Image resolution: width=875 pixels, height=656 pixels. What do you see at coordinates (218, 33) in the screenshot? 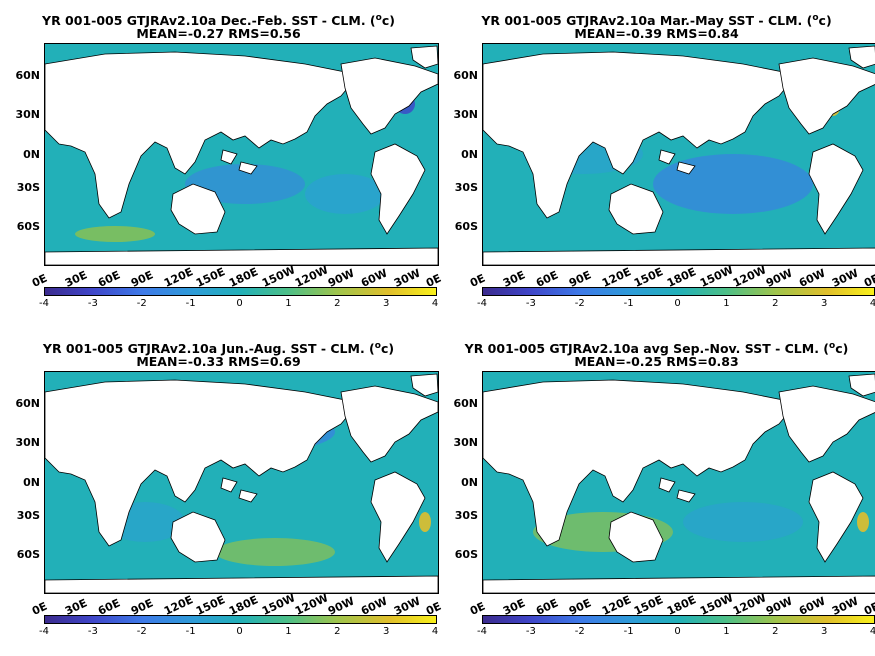
I see `panel-stats: MEAN=-0.27 RMS=0.56` at bounding box center [218, 33].